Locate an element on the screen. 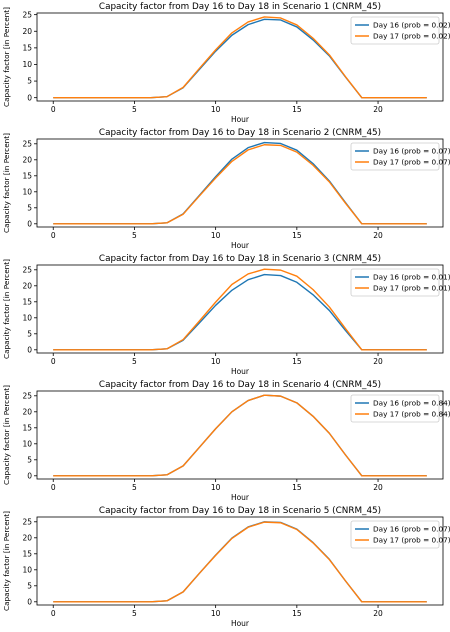  legend-label: Day 16 (prob = 0.02) is located at coordinates (411, 25).